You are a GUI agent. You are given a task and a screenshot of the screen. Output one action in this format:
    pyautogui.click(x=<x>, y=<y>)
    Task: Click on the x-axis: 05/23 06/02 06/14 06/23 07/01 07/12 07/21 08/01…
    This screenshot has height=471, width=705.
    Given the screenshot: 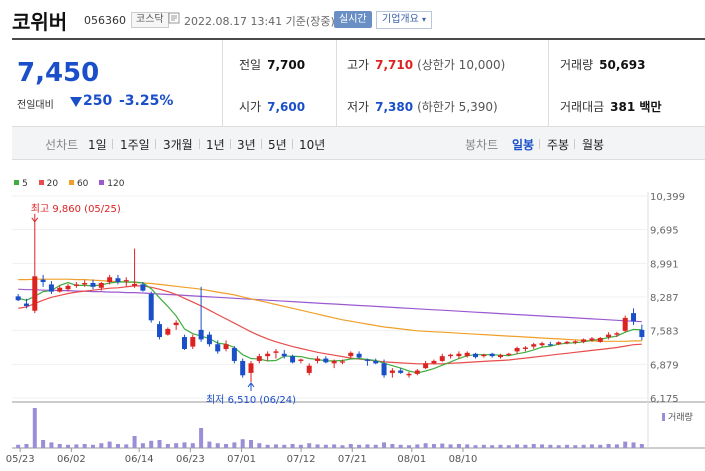 What is the action you would take?
    pyautogui.click(x=242, y=459)
    